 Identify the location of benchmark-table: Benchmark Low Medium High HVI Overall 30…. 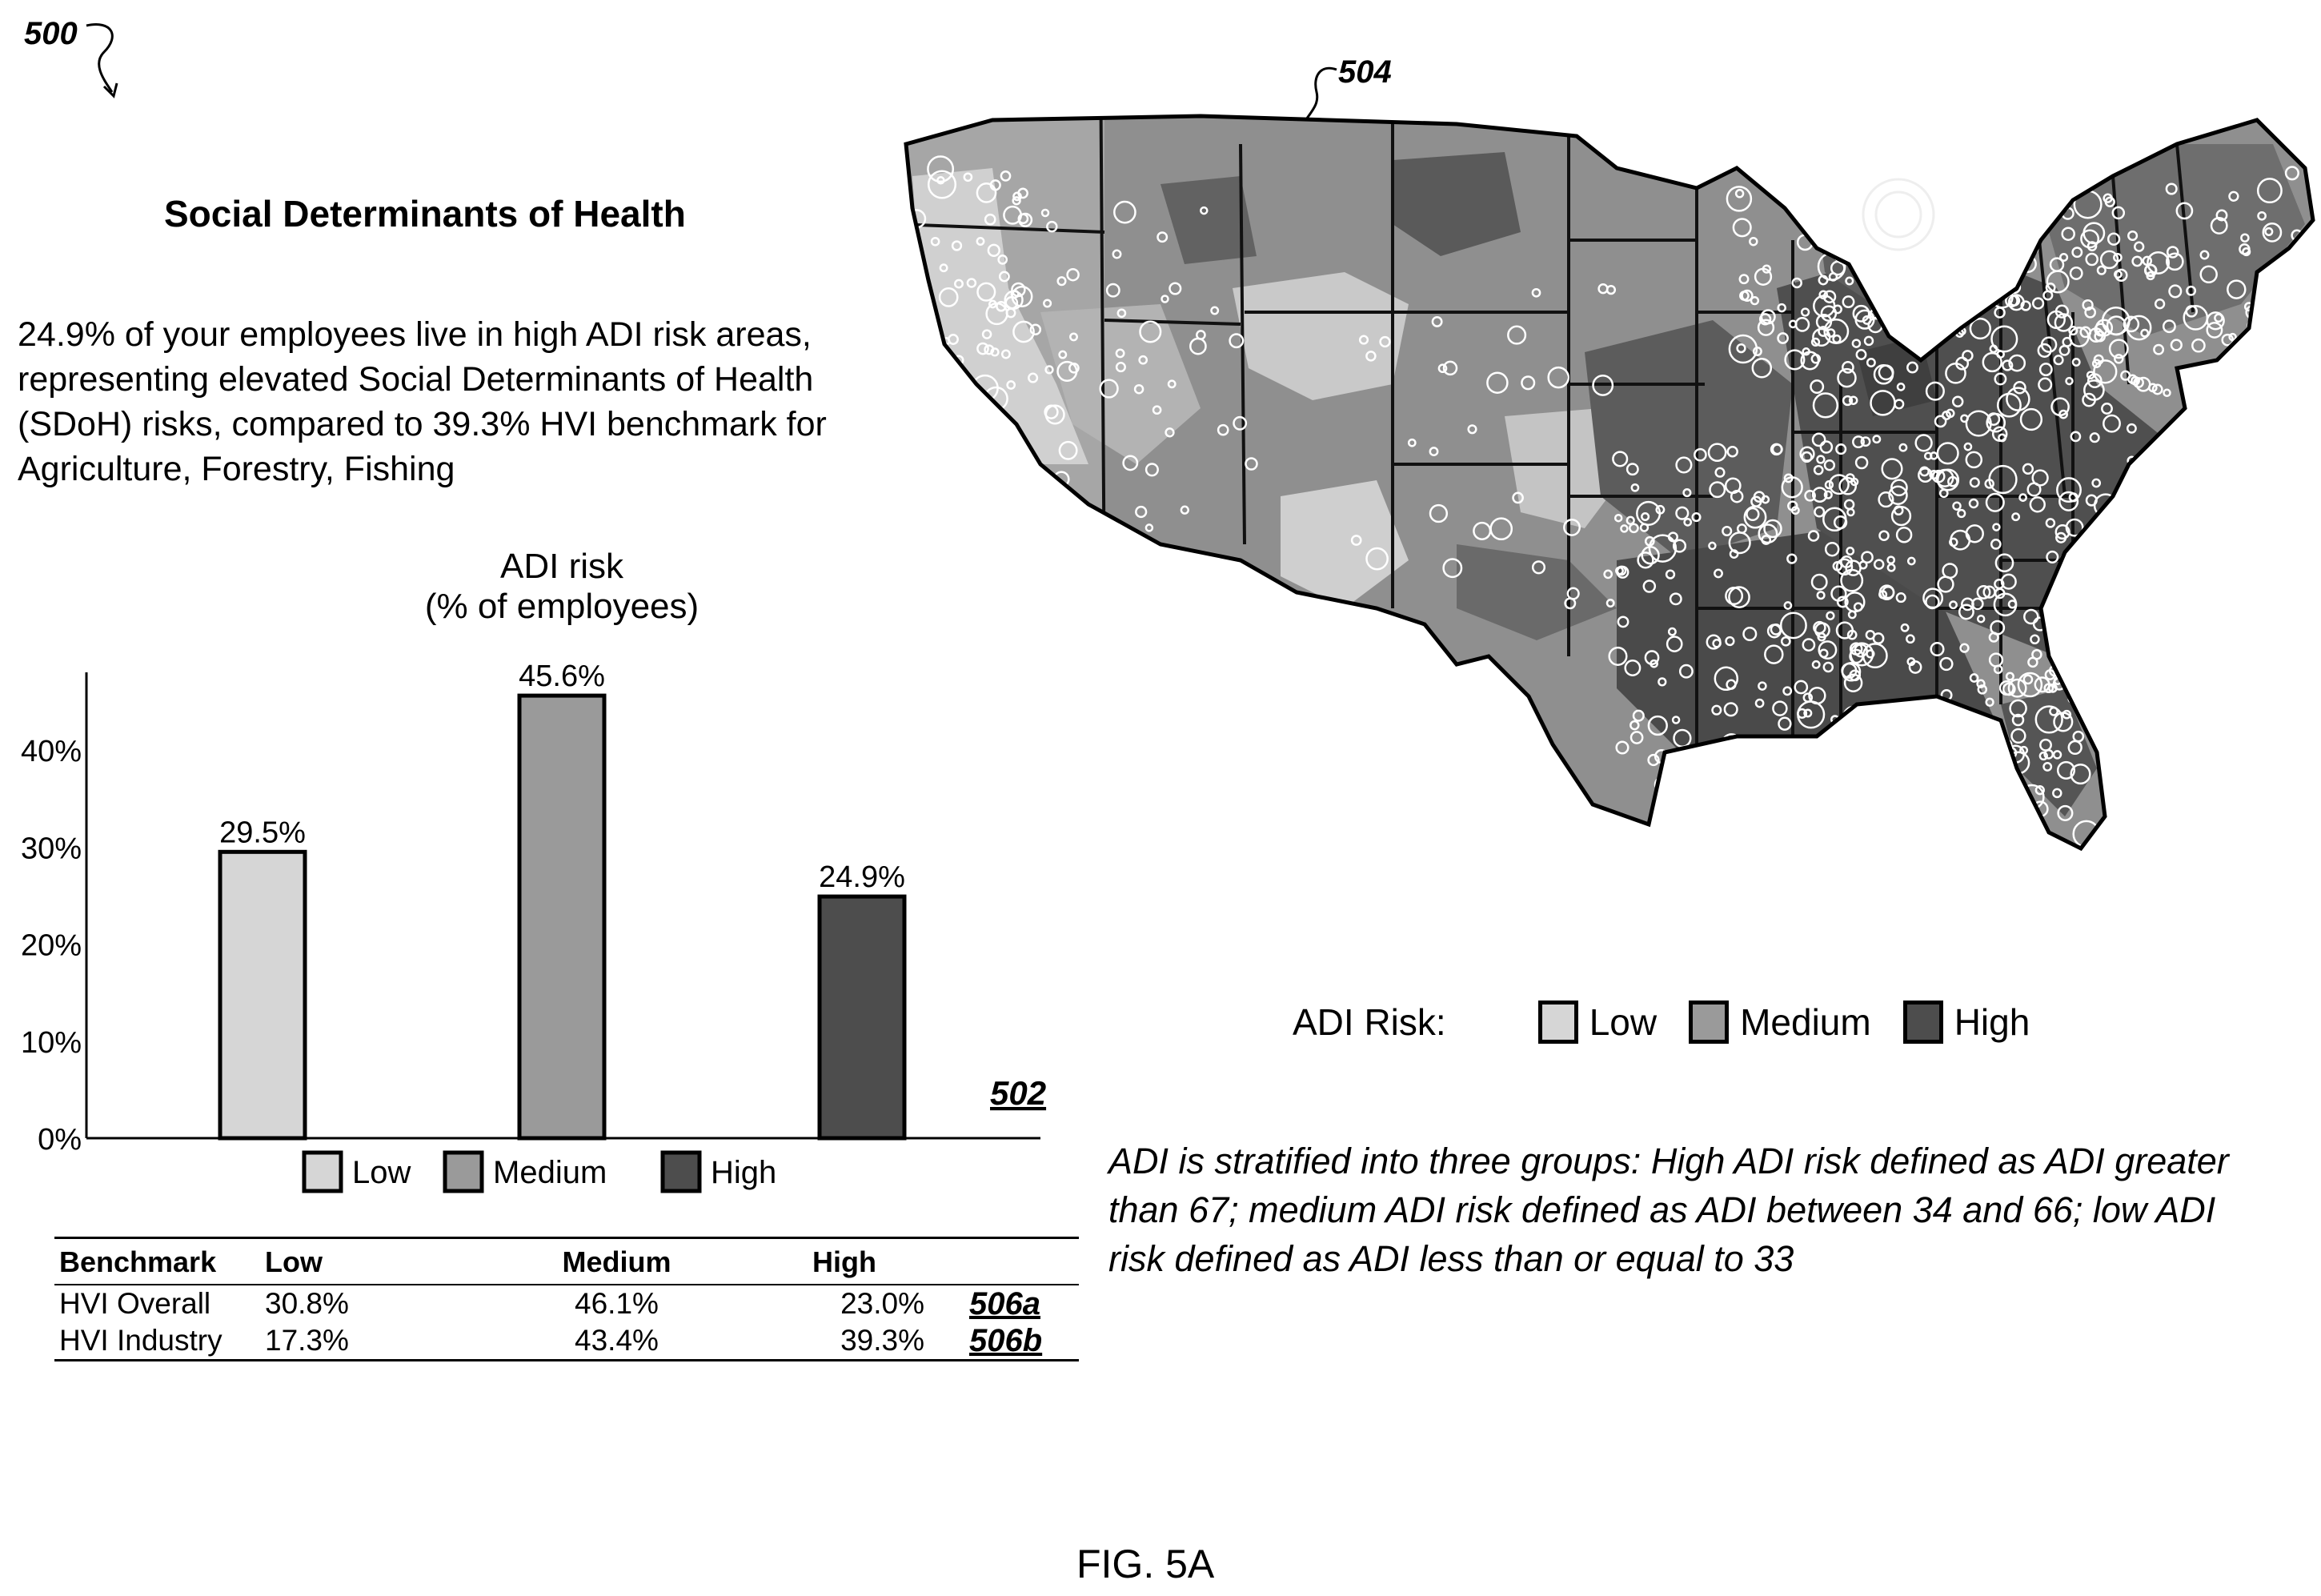
(566, 1299).